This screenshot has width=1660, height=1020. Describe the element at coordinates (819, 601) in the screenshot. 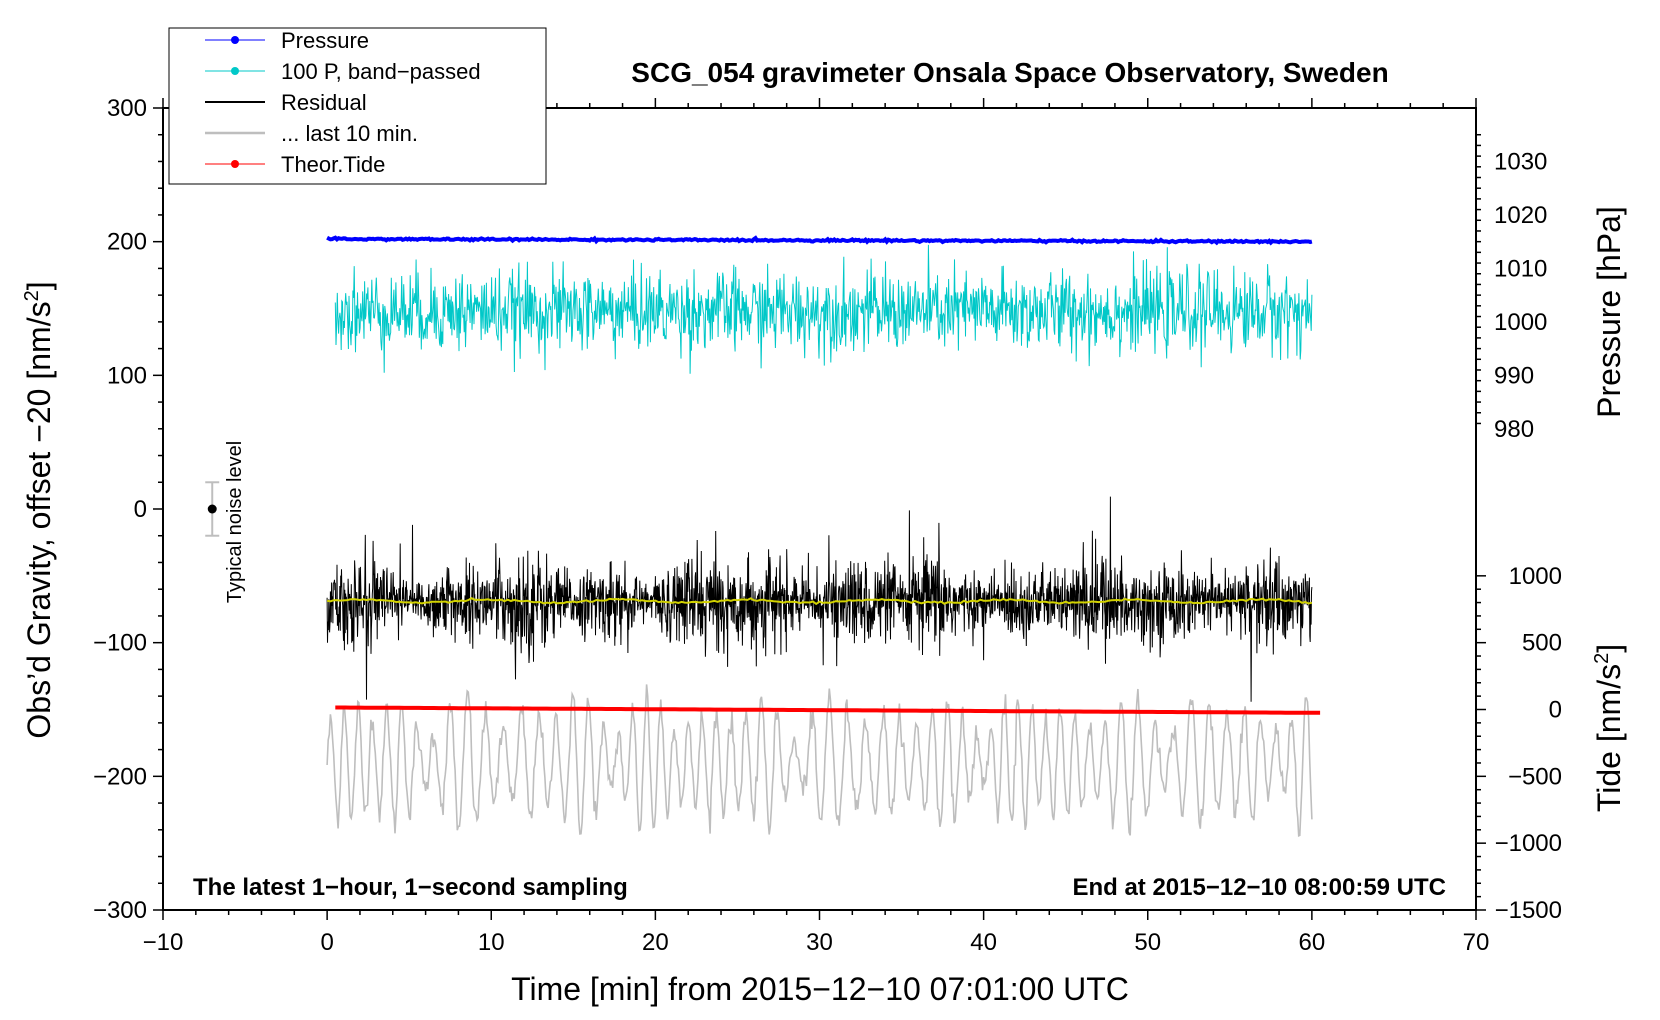

I see `series-residual-smoothed` at that location.